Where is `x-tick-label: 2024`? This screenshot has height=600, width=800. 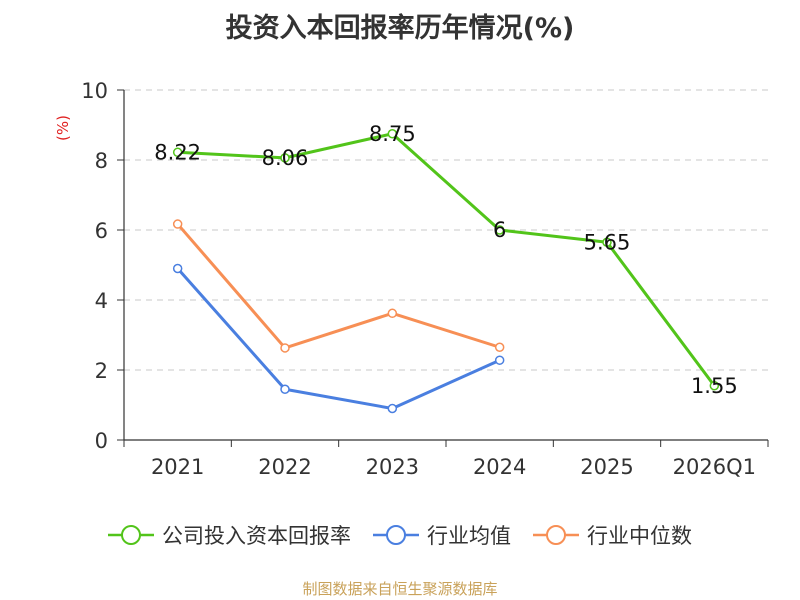 x-tick-label: 2024 is located at coordinates (499, 467).